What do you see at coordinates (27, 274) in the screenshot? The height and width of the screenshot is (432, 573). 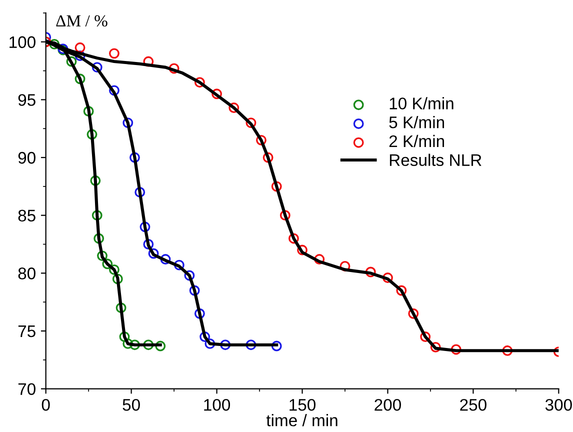 I see `y-tick-label: 80` at bounding box center [27, 274].